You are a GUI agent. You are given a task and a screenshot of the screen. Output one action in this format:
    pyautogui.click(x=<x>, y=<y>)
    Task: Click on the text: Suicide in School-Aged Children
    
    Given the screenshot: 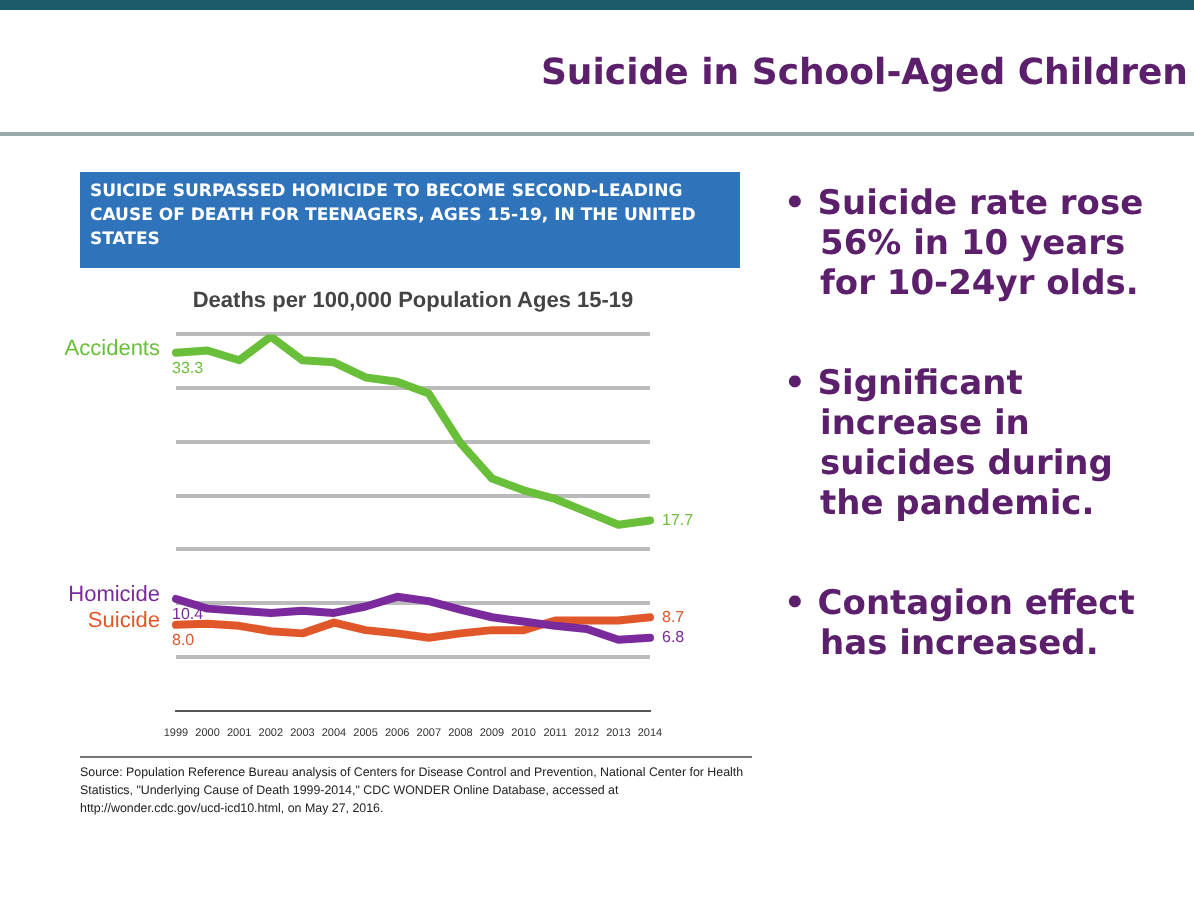 What is the action you would take?
    pyautogui.click(x=863, y=73)
    